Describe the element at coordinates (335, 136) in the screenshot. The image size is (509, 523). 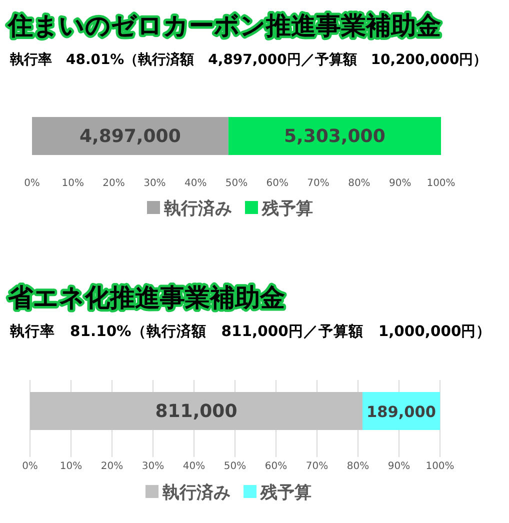
I see `annotation: 5,303,000` at that location.